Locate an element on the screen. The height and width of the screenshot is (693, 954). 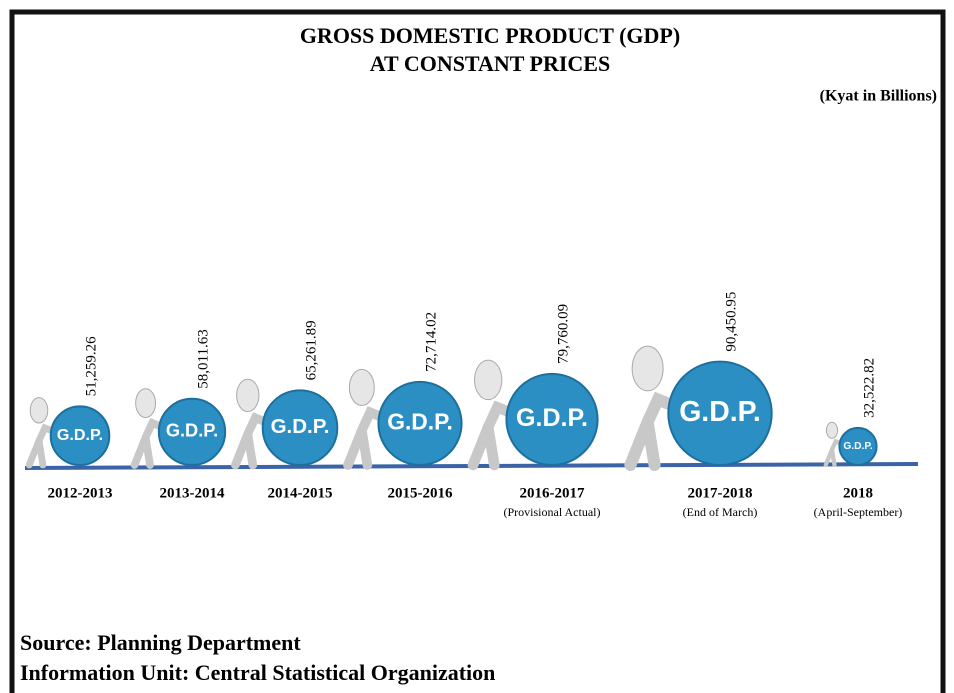
category-label: 2016-2017 is located at coordinates (552, 493).